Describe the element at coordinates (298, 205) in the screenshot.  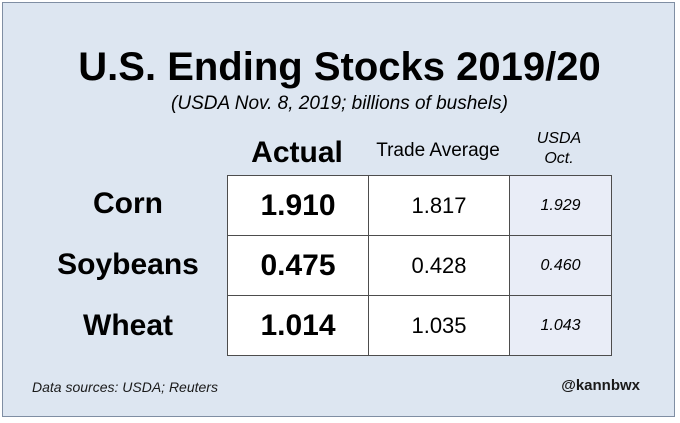
I see `cell-corn-actual: 1.910` at that location.